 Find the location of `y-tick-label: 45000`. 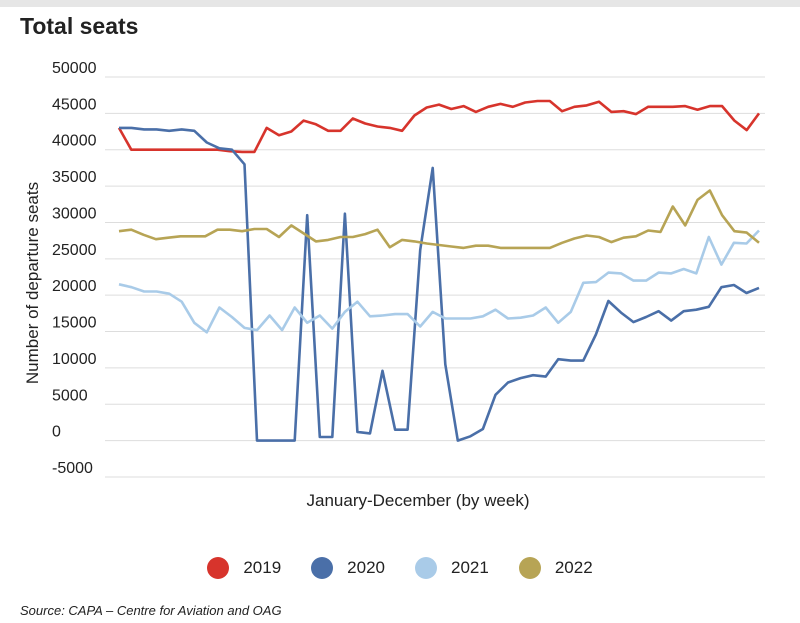

y-tick-label: 45000 is located at coordinates (74, 104).